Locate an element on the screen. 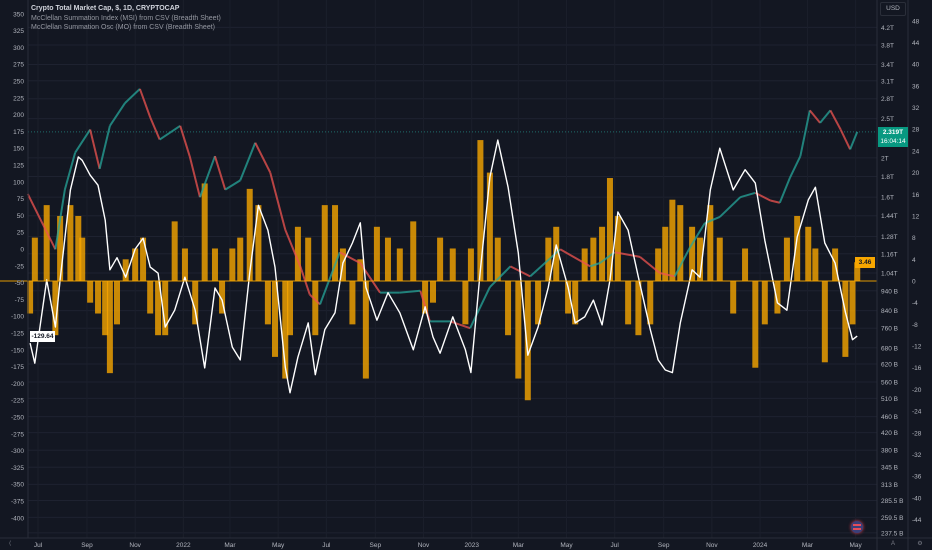 The height and width of the screenshot is (550, 932). price-tick-label: 1.28T is located at coordinates (889, 237).